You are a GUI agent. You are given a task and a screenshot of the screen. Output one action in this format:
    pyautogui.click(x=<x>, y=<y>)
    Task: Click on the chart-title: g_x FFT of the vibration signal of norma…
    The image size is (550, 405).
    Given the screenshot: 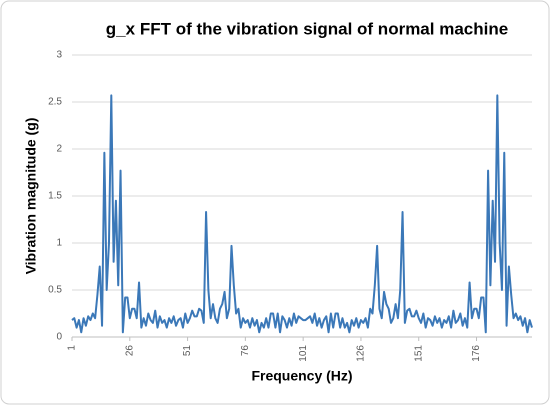 What is the action you would take?
    pyautogui.click(x=307, y=28)
    